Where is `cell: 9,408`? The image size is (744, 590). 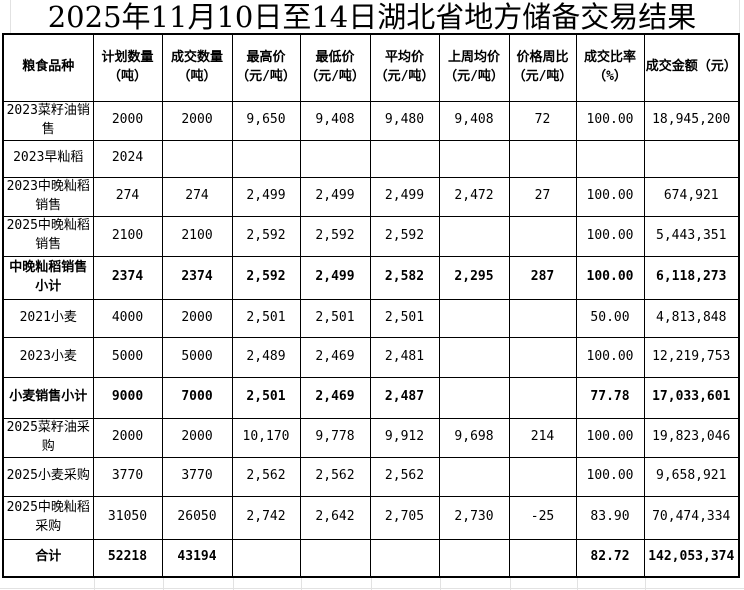
cell: 9,408 is located at coordinates (335, 120).